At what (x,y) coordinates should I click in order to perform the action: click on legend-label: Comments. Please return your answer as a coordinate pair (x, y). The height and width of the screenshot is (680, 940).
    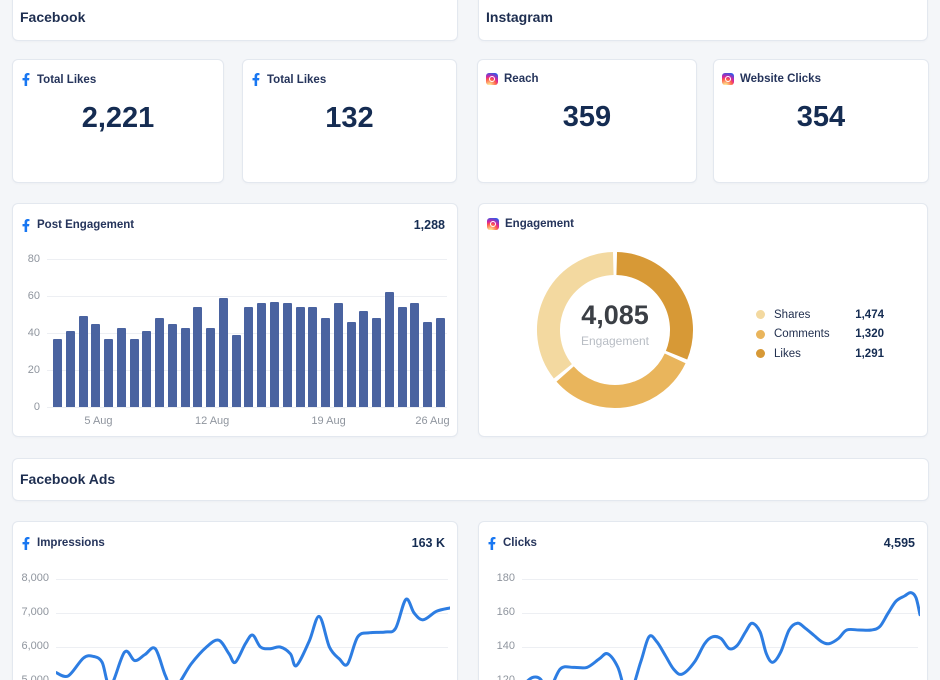
    Looking at the image, I should click on (802, 334).